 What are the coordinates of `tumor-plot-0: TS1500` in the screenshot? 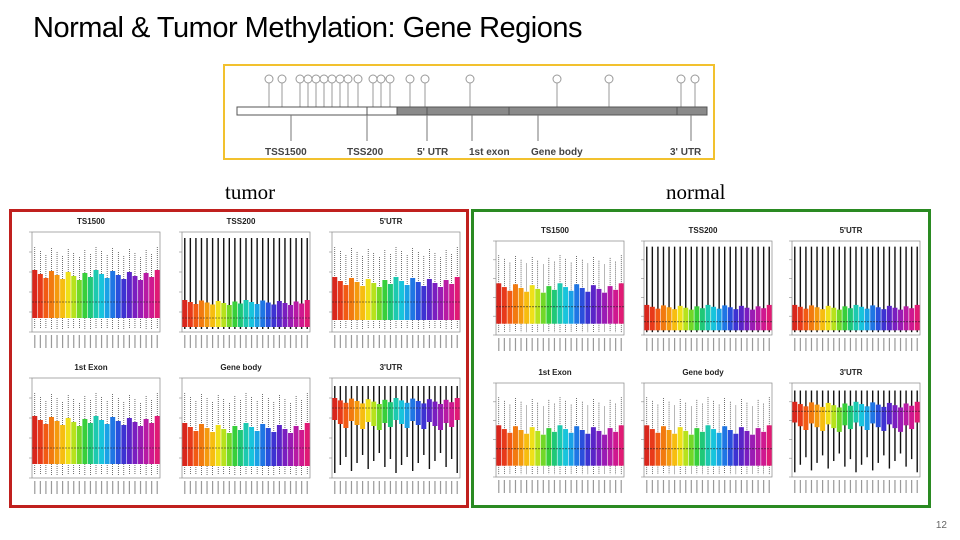 It's located at (91, 287).